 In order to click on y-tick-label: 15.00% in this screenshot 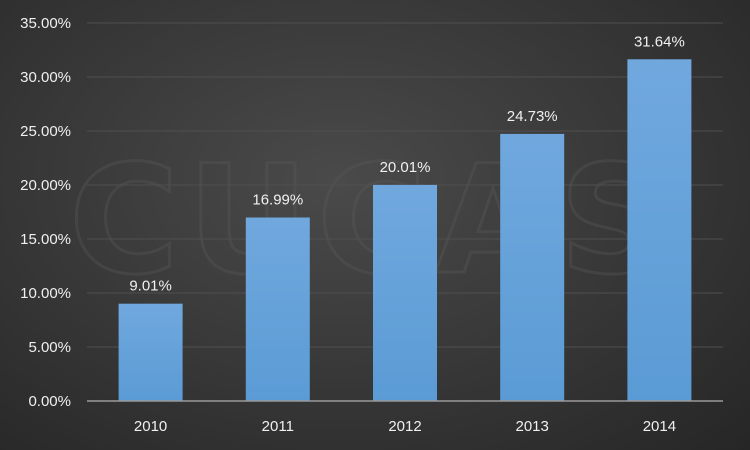, I will do `click(45, 239)`.